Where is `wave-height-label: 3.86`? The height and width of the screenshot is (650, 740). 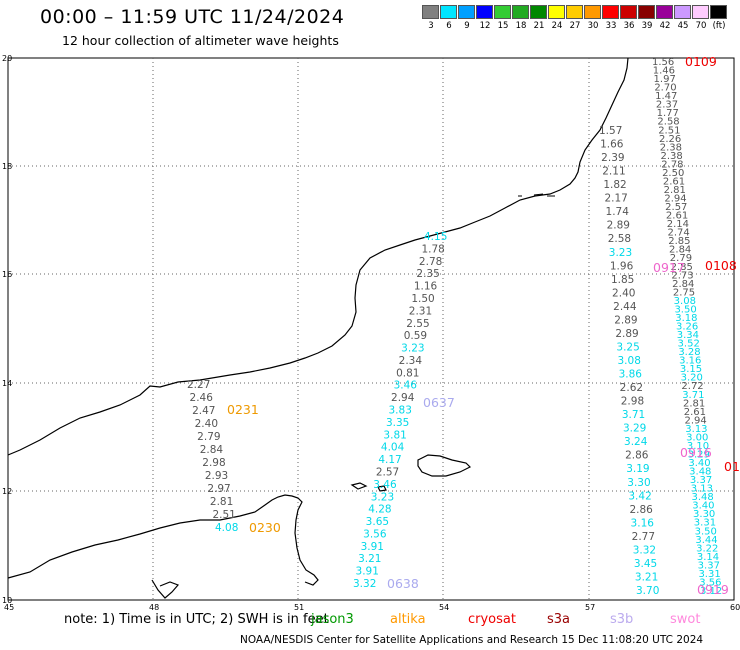
wave-height-label: 3.86 is located at coordinates (631, 375).